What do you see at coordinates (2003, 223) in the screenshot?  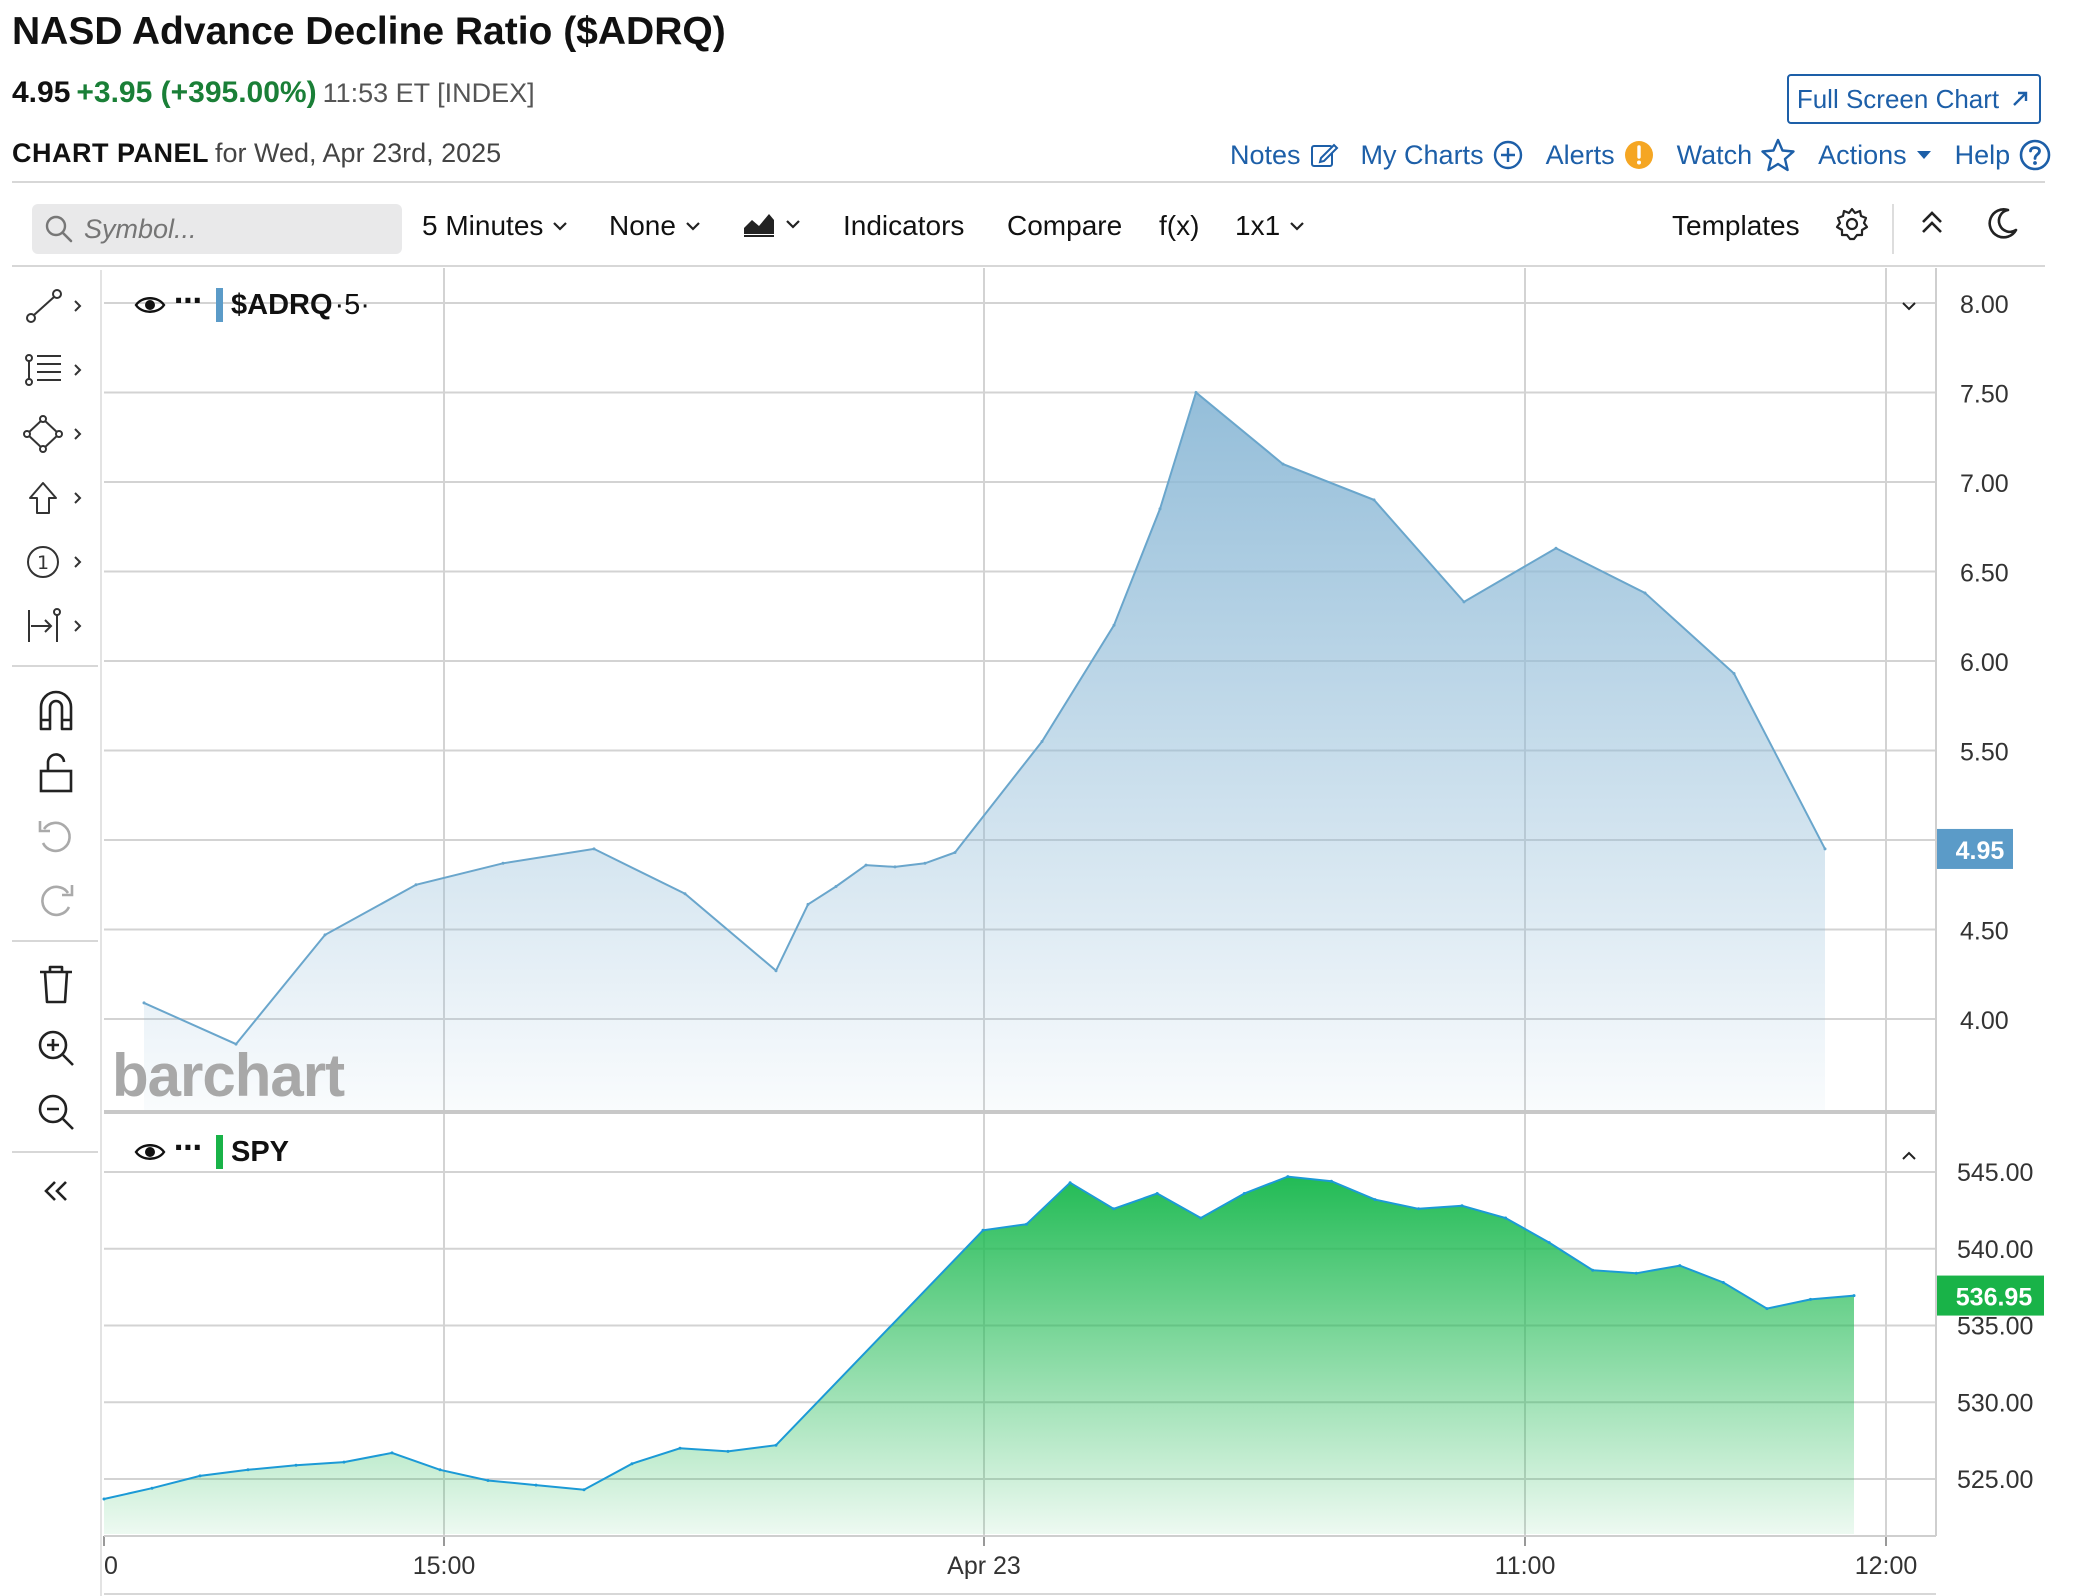 I see `dark-mode-toggle` at bounding box center [2003, 223].